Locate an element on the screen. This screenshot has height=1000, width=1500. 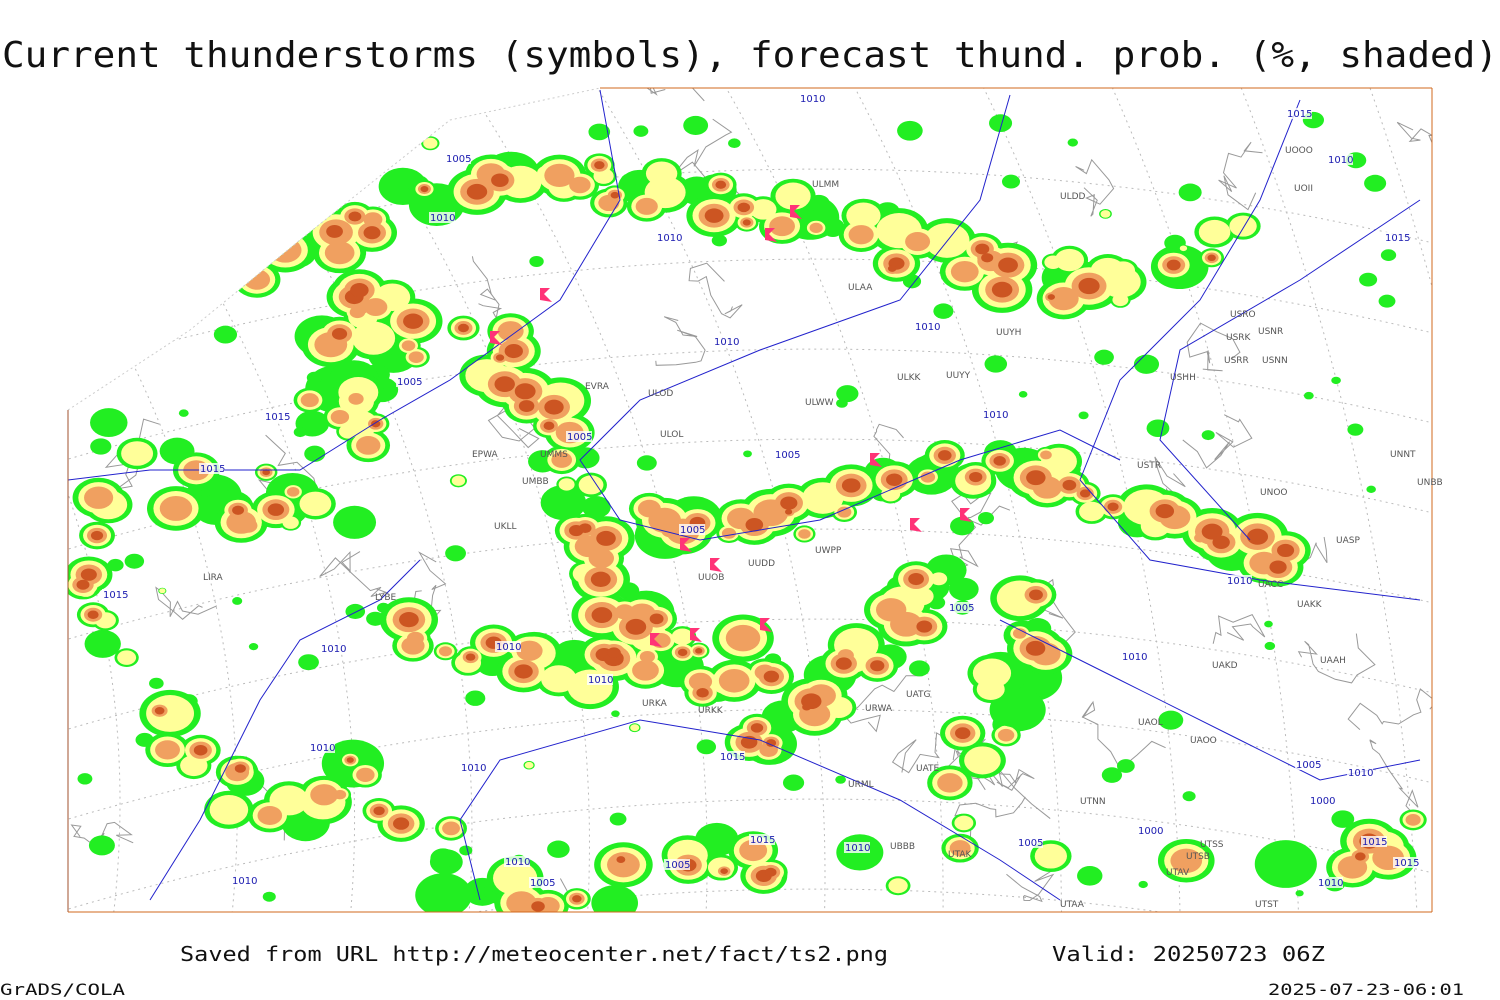
station-label: UTAA is located at coordinates (1072, 905).